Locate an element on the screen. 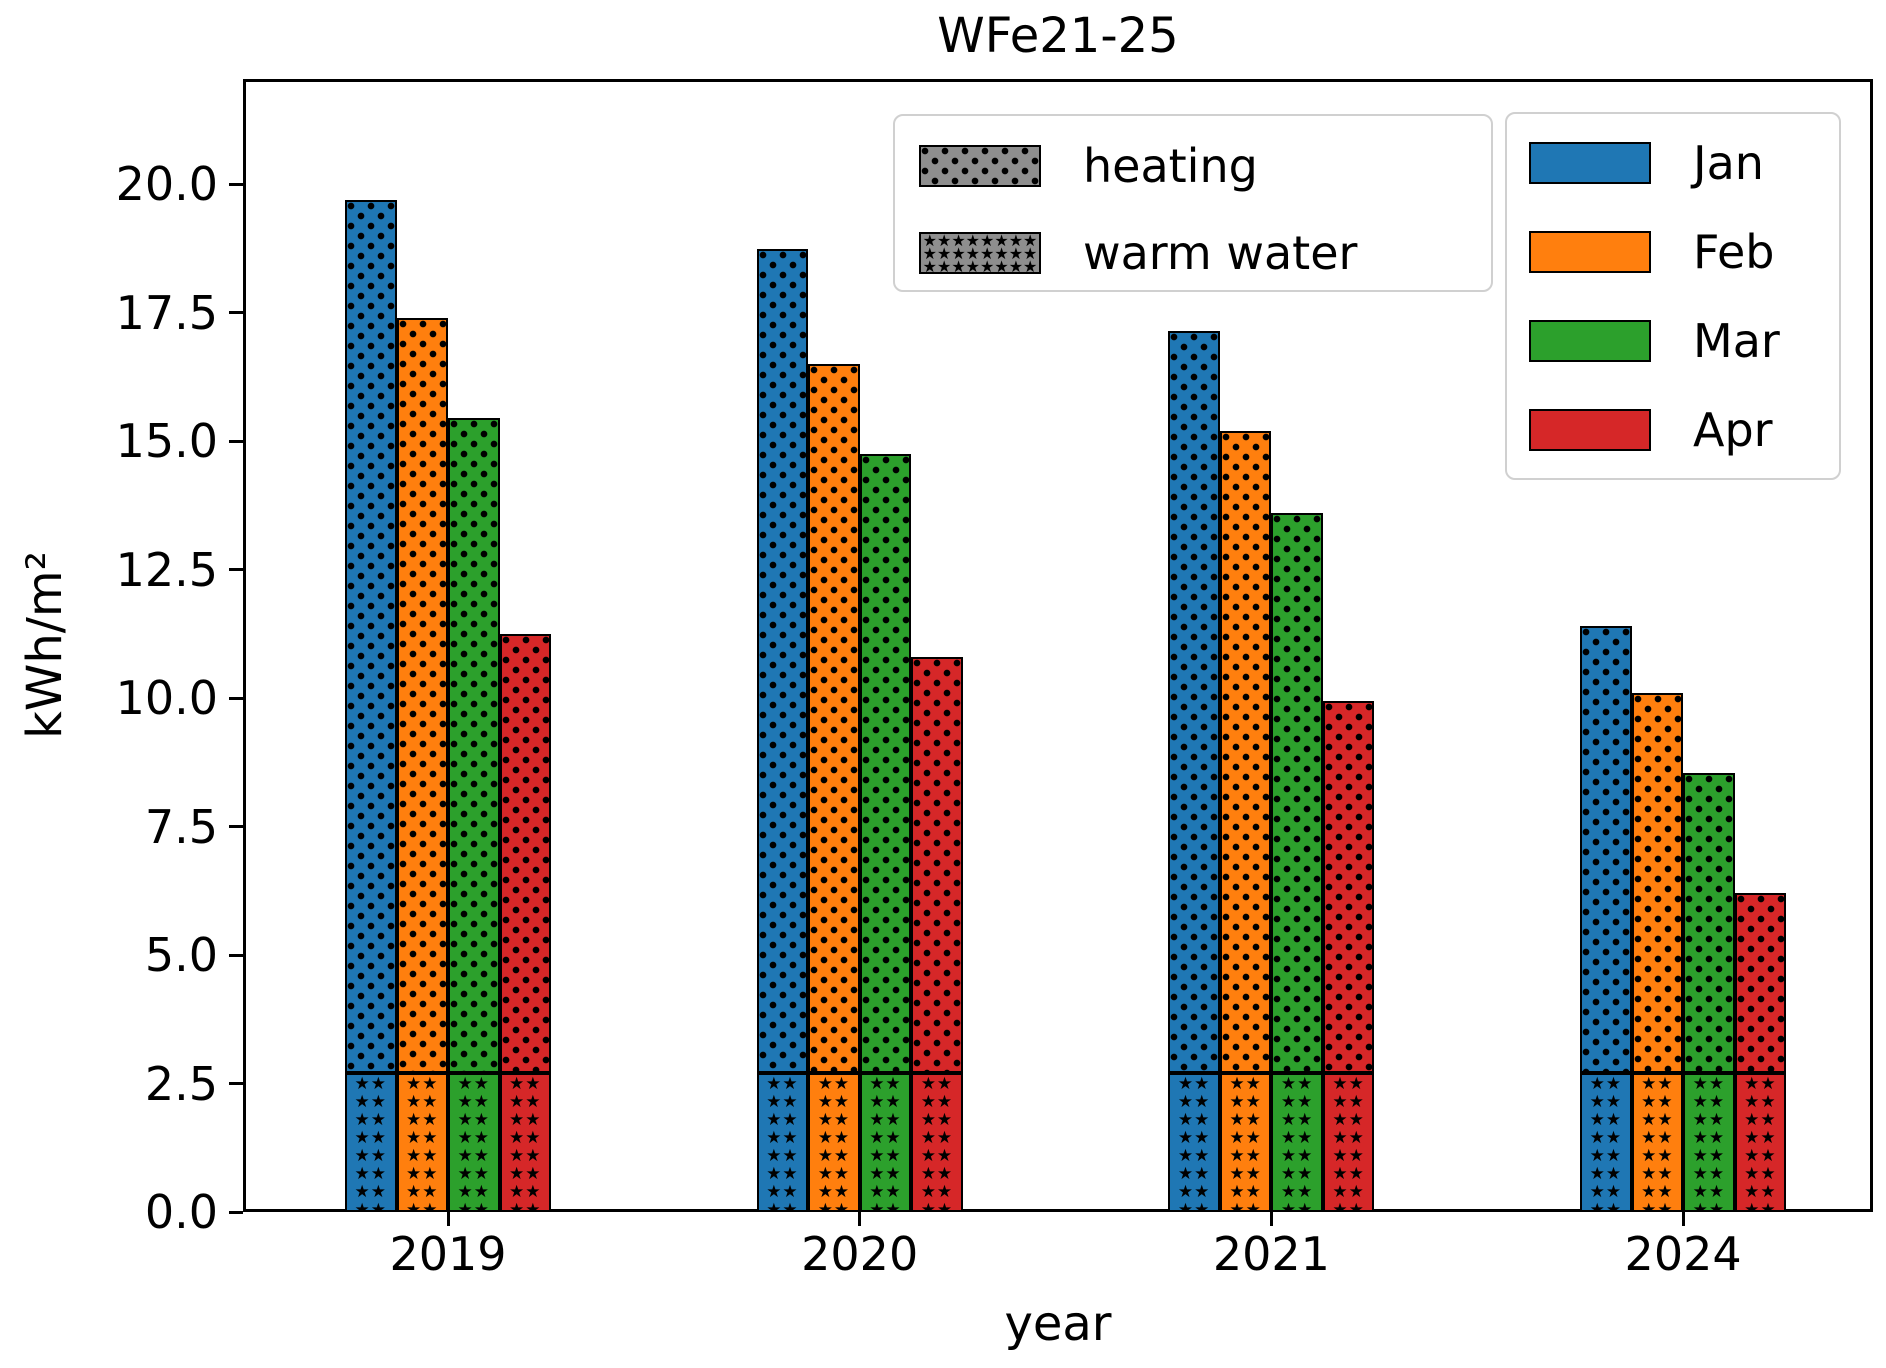 This screenshot has width=1886, height=1368. bar-2019-Apr-heating is located at coordinates (525, 853).